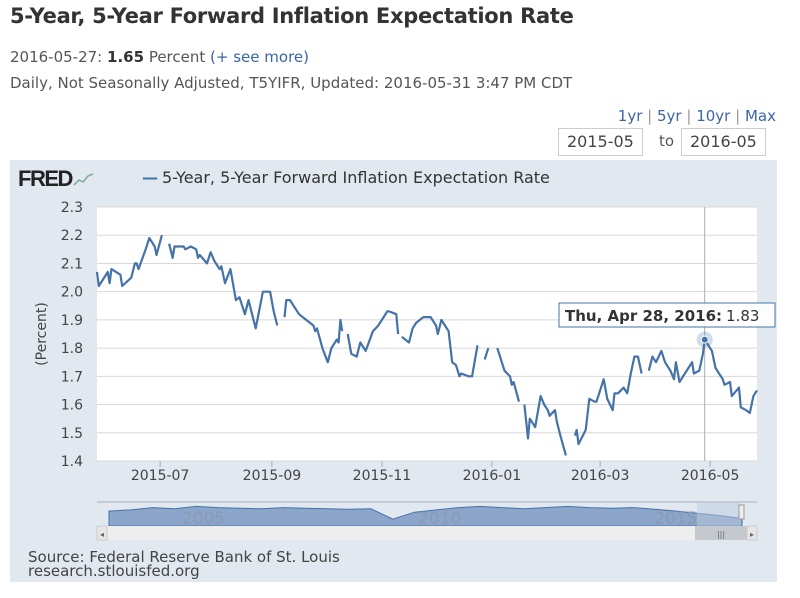 This screenshot has width=800, height=598. What do you see at coordinates (492, 476) in the screenshot?
I see `x-tick-label: 2016-01` at bounding box center [492, 476].